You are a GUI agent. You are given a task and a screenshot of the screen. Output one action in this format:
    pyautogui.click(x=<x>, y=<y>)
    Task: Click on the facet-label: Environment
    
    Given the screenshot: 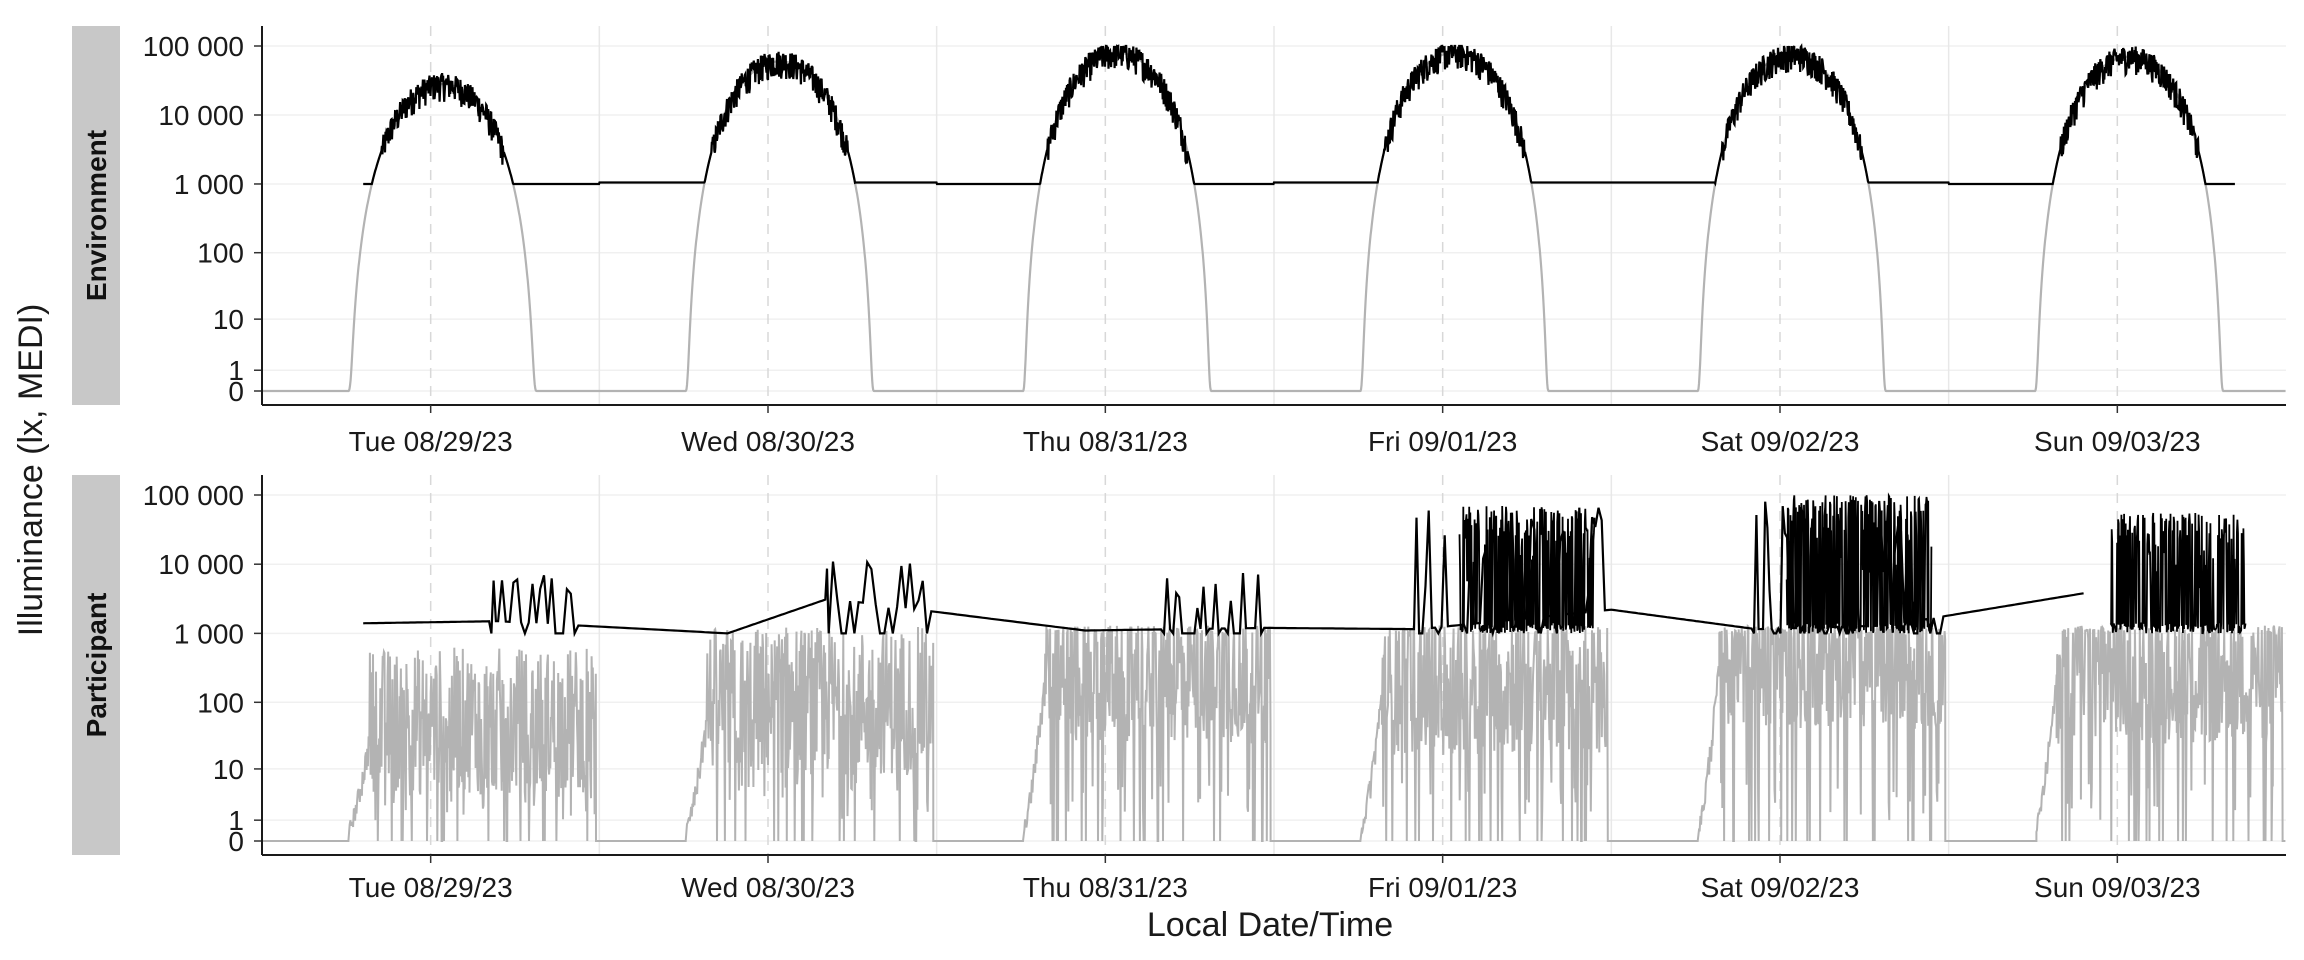 What is the action you would take?
    pyautogui.click(x=96, y=215)
    